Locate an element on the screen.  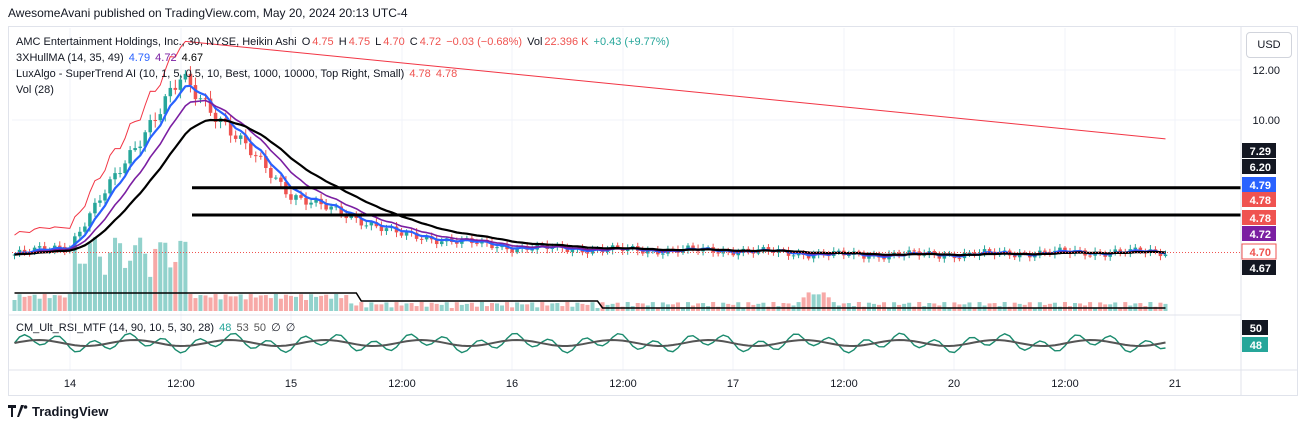
y-tick-label: 12.00 is located at coordinates (1266, 71).